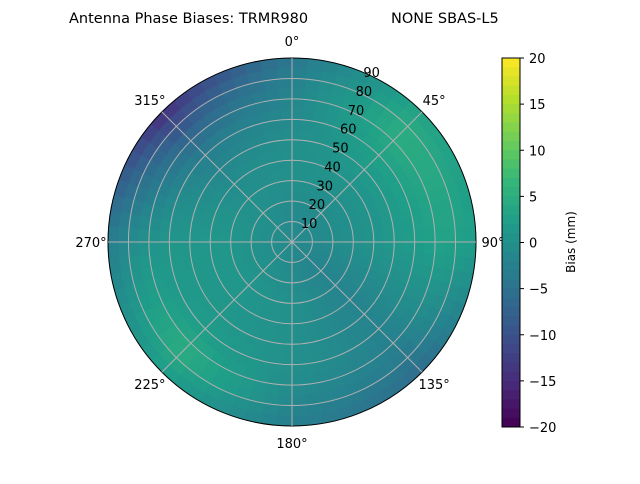 The width and height of the screenshot is (640, 484). I want to click on radial-tick-label: 60, so click(348, 130).